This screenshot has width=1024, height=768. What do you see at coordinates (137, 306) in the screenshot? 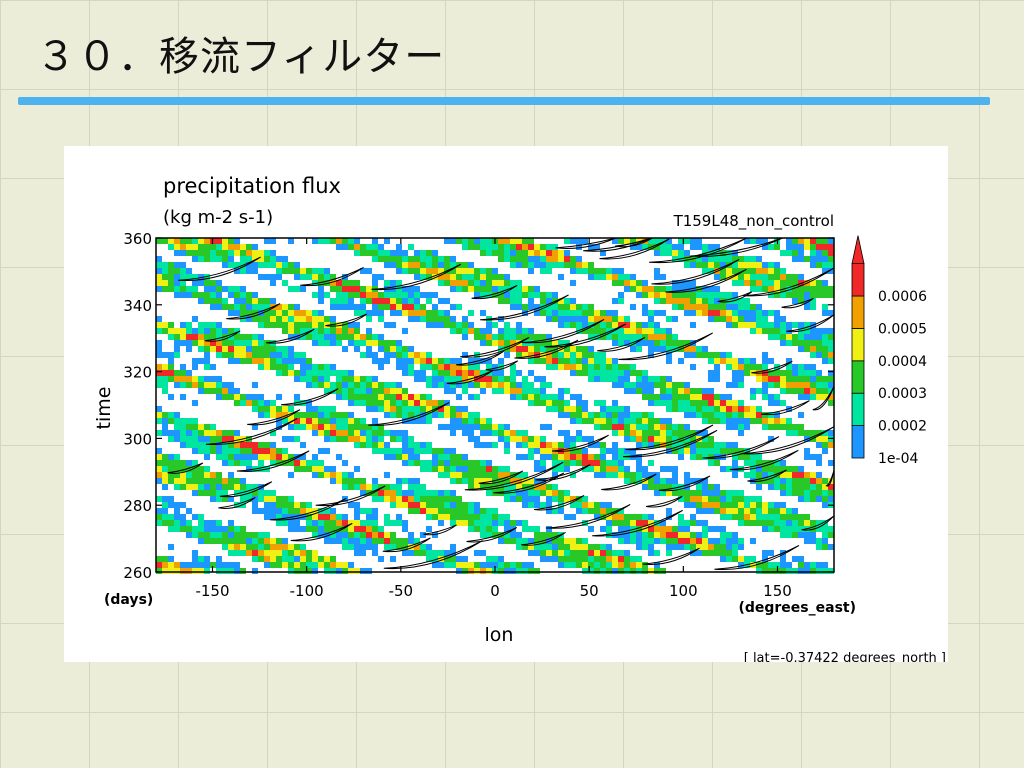
I see `y-tick-label: 340` at bounding box center [137, 306].